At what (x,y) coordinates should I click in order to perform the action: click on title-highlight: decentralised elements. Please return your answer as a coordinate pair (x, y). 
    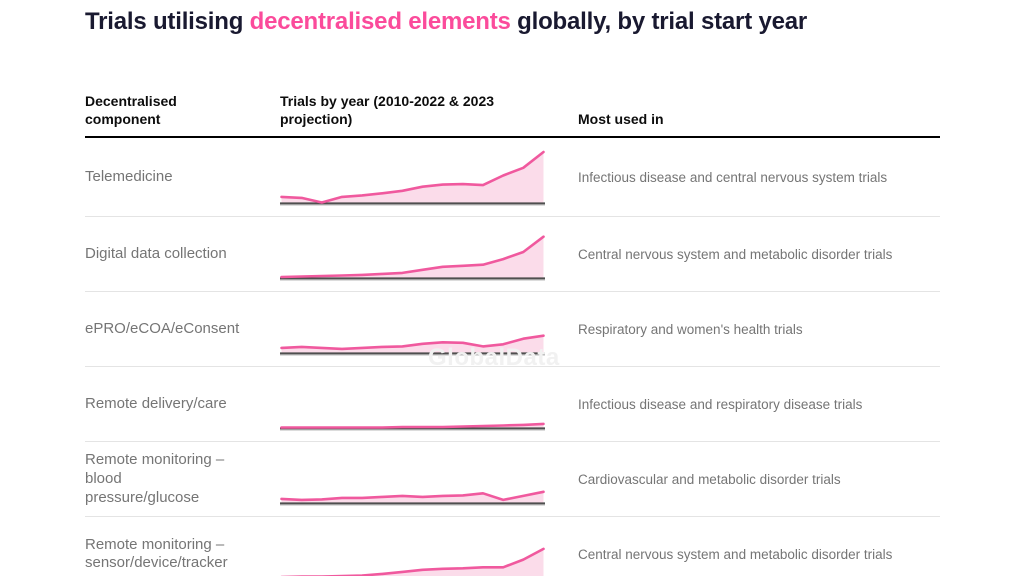
    Looking at the image, I should click on (380, 21).